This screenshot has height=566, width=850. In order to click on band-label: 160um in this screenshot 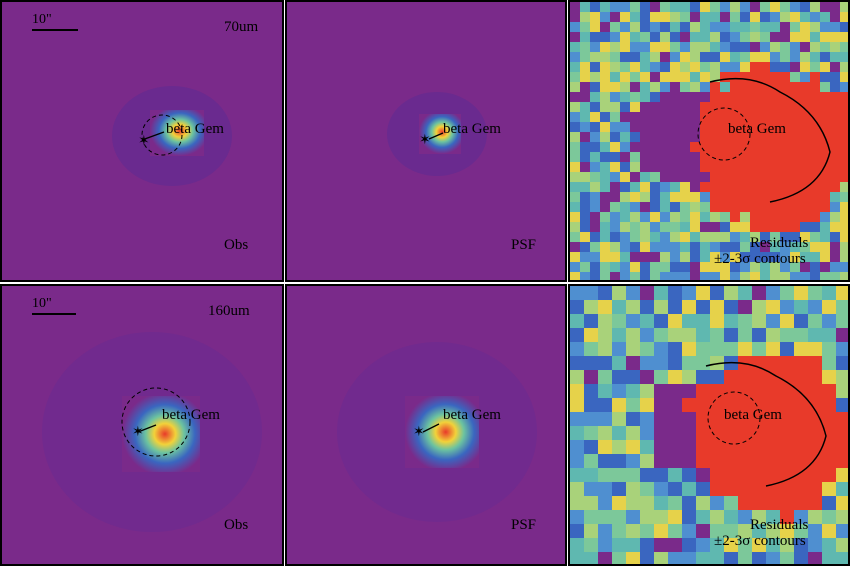, I will do `click(229, 311)`.